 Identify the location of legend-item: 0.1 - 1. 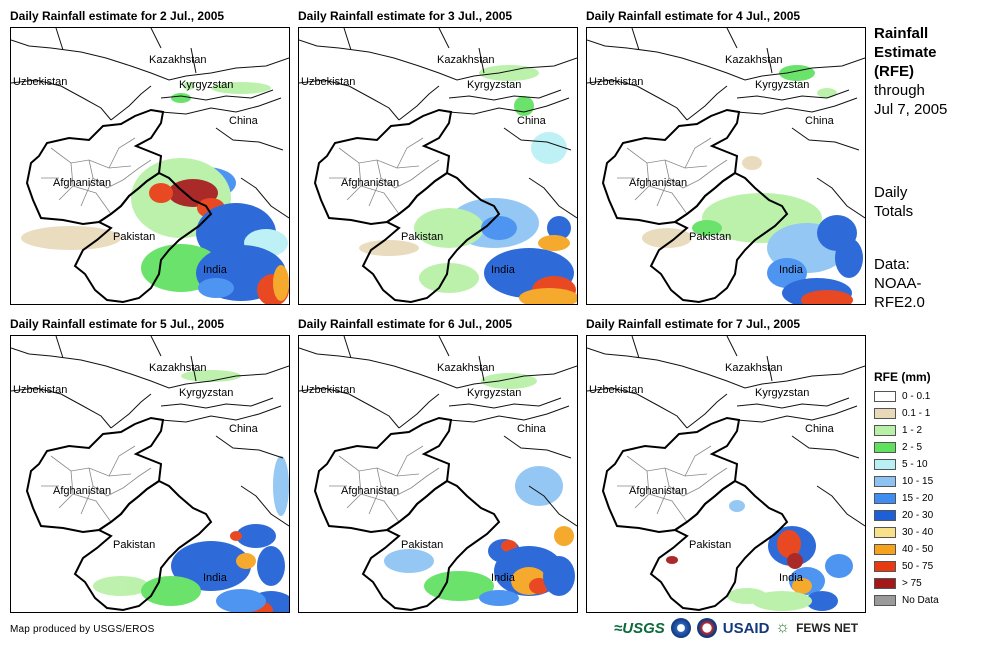
(906, 413).